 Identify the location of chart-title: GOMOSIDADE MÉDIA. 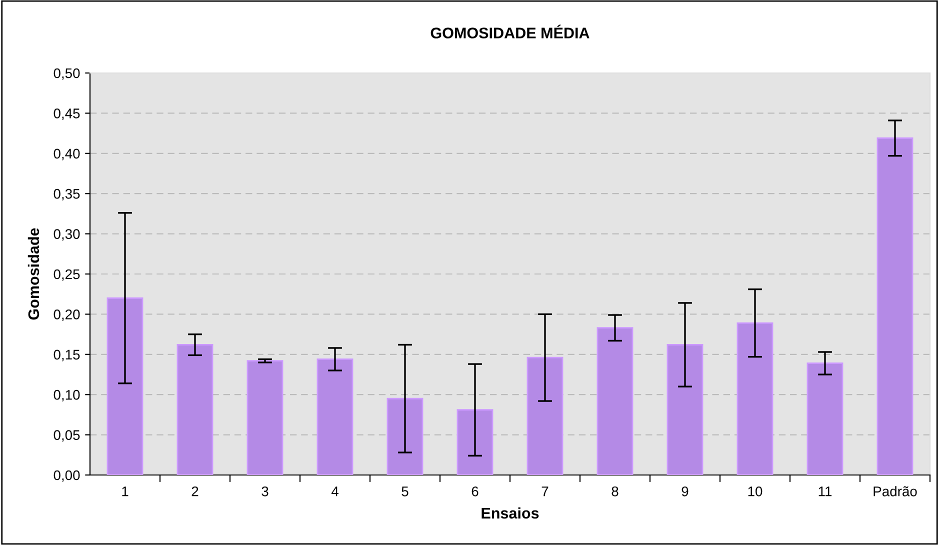
(510, 31).